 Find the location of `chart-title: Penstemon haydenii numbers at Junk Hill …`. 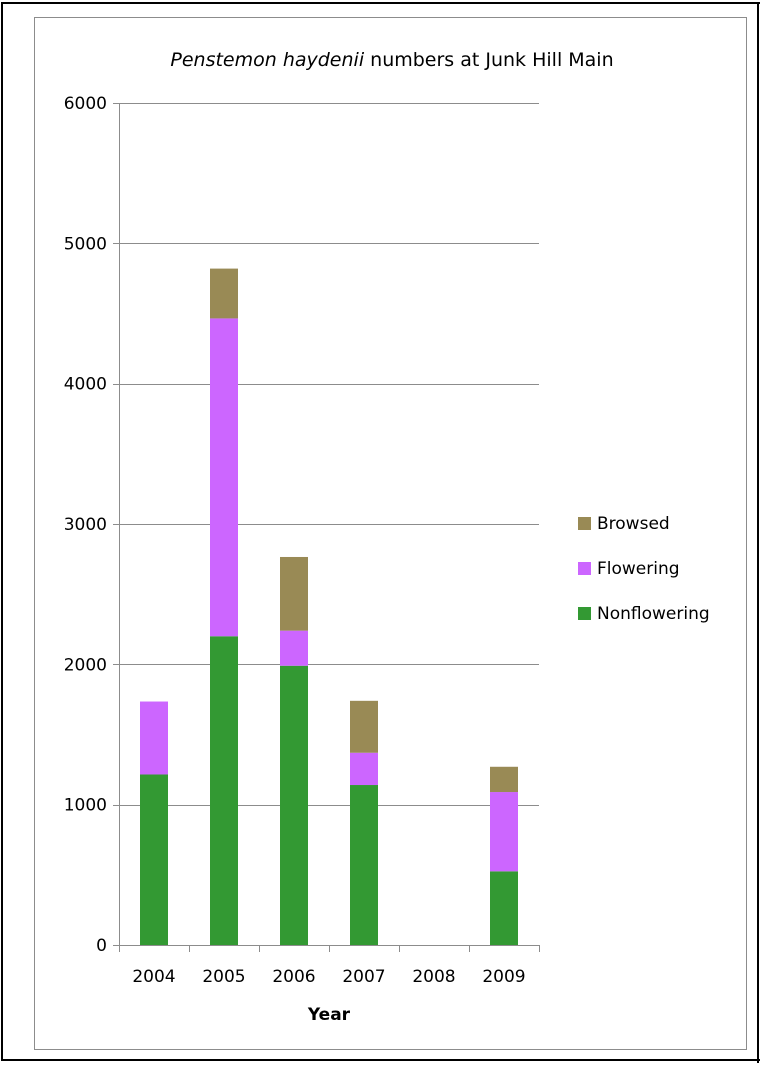

chart-title: Penstemon haydenii numbers at Junk Hill … is located at coordinates (391, 60).